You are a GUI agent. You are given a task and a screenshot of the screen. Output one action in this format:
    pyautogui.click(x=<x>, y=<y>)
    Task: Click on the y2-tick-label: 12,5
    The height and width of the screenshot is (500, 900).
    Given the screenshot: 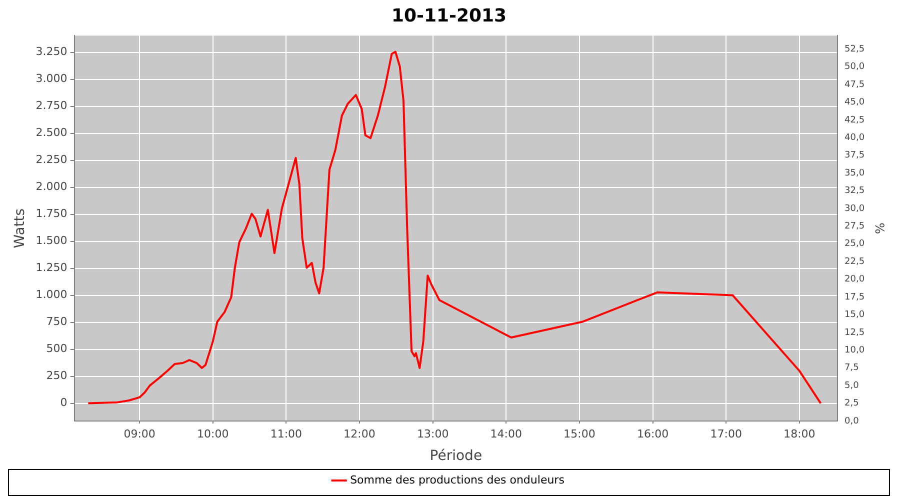 What is the action you would take?
    pyautogui.click(x=854, y=333)
    